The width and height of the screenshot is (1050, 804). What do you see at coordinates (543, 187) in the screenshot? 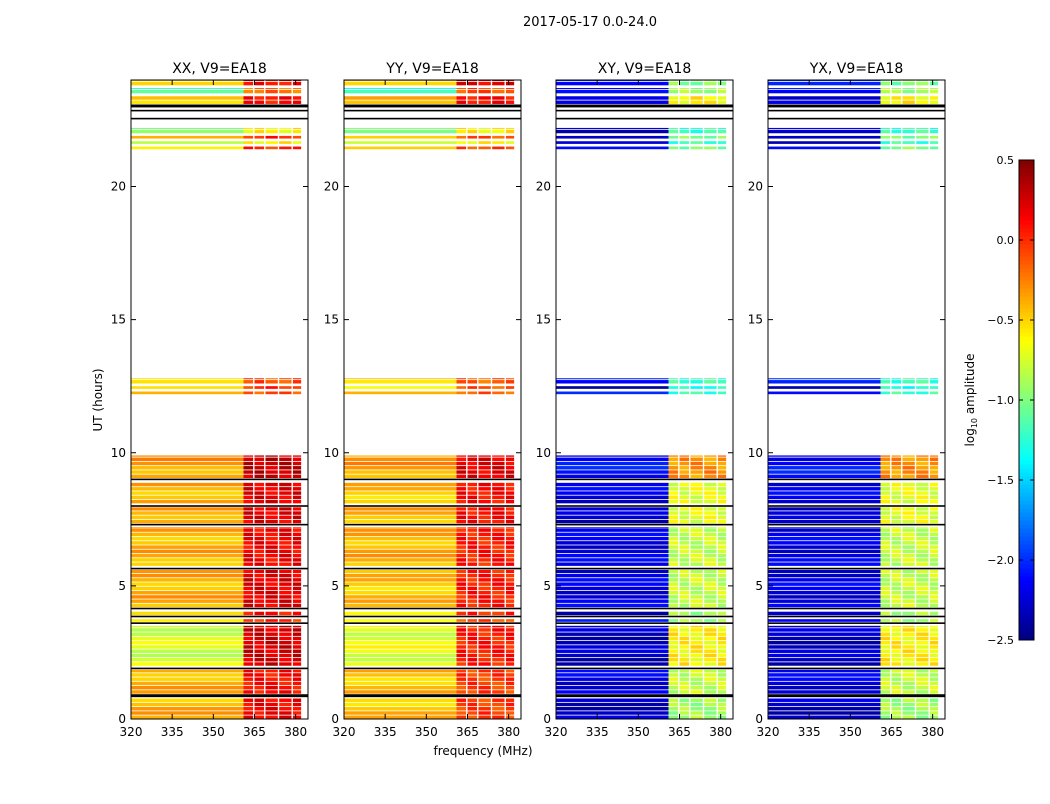
I see `y-tick-label: 20` at bounding box center [543, 187].